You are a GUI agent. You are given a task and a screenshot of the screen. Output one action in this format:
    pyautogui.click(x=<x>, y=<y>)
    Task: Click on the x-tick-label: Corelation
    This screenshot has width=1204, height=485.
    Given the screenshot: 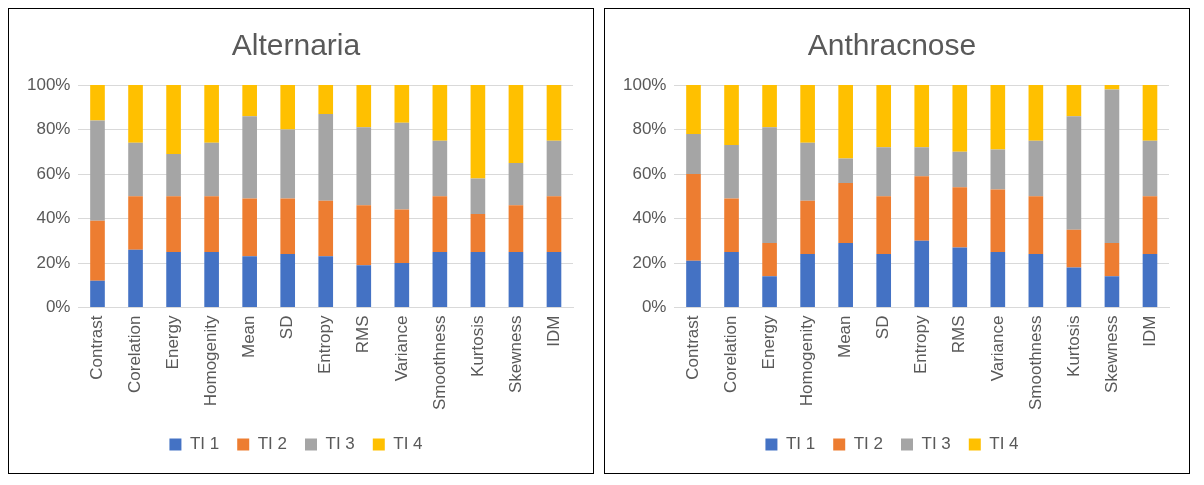 What is the action you would take?
    pyautogui.click(x=731, y=354)
    